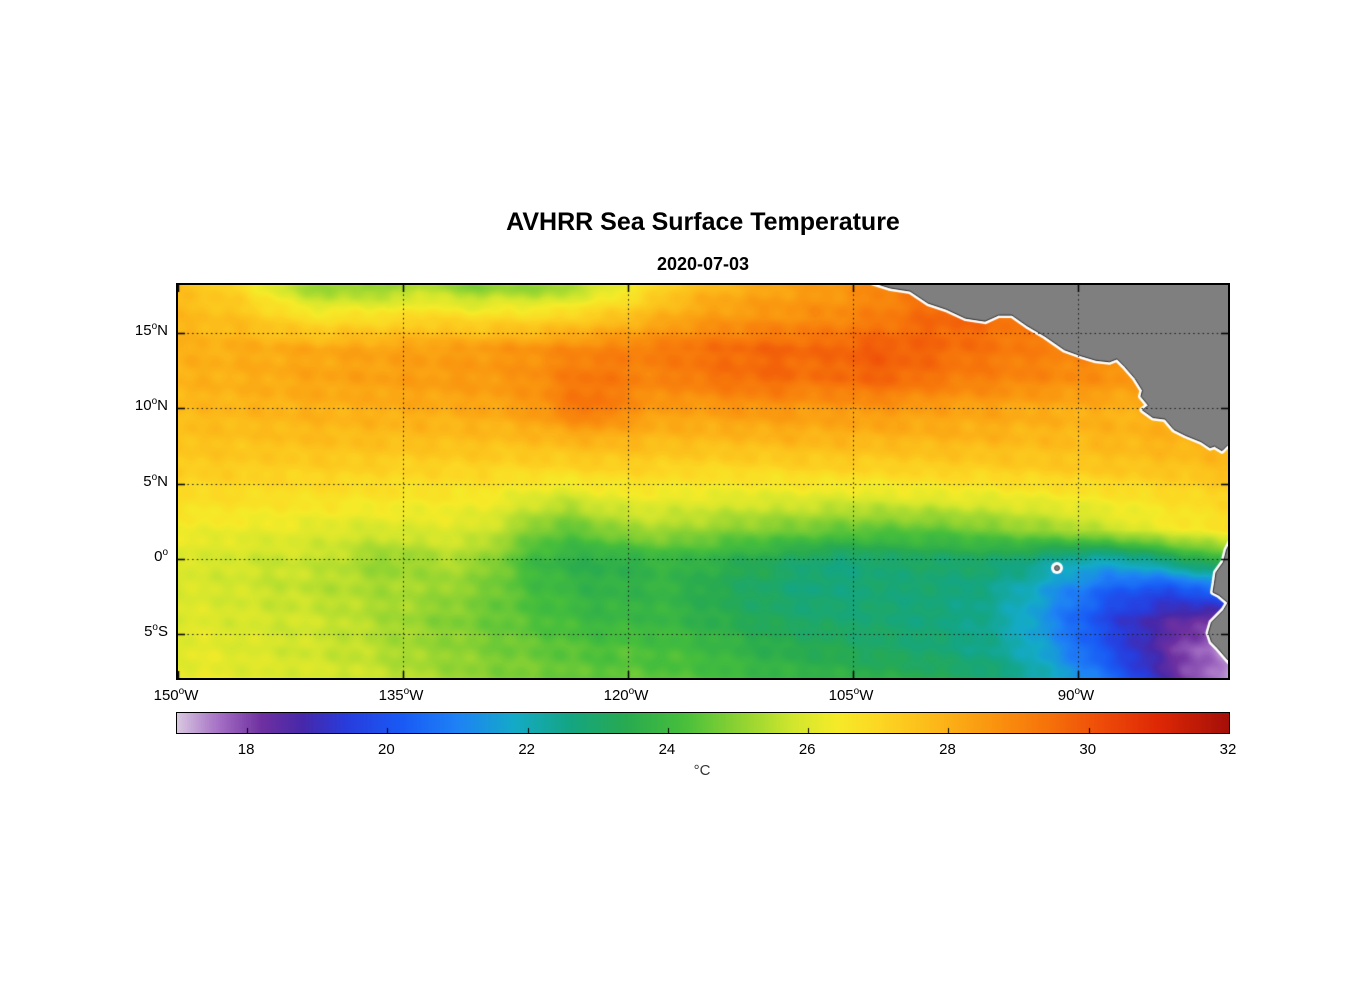 The image size is (1356, 1000). I want to click on colorbar, so click(703, 723).